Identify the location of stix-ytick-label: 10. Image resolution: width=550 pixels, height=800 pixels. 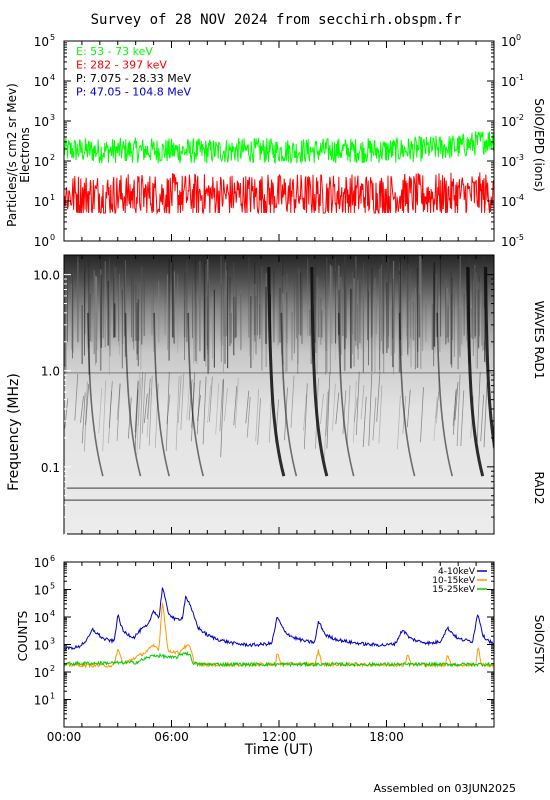
(41, 701).